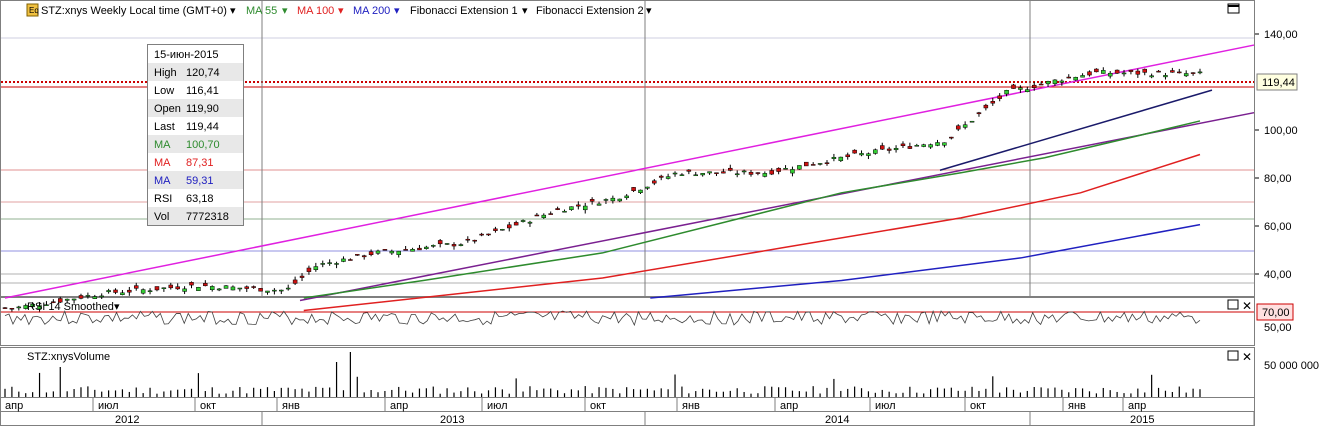  I want to click on fib2-label: Fibonacci Extension 2, so click(590, 11).